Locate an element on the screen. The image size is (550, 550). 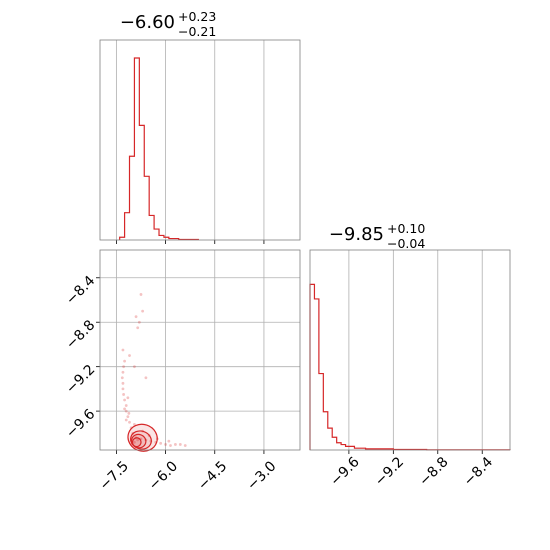
x-tick-label: −7.5 is located at coordinates (114, 475).